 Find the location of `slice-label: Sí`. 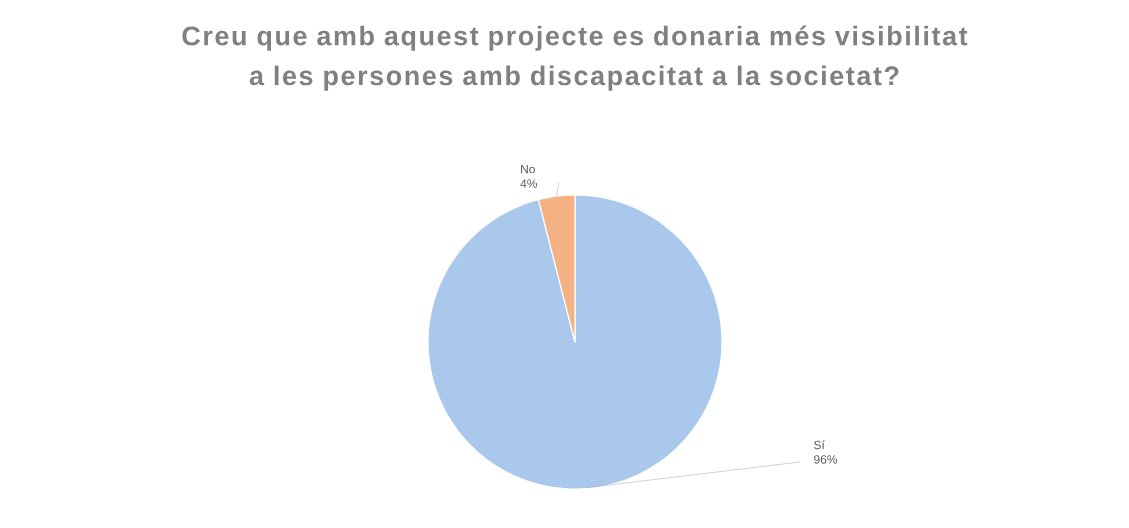

slice-label: Sí is located at coordinates (819, 445).